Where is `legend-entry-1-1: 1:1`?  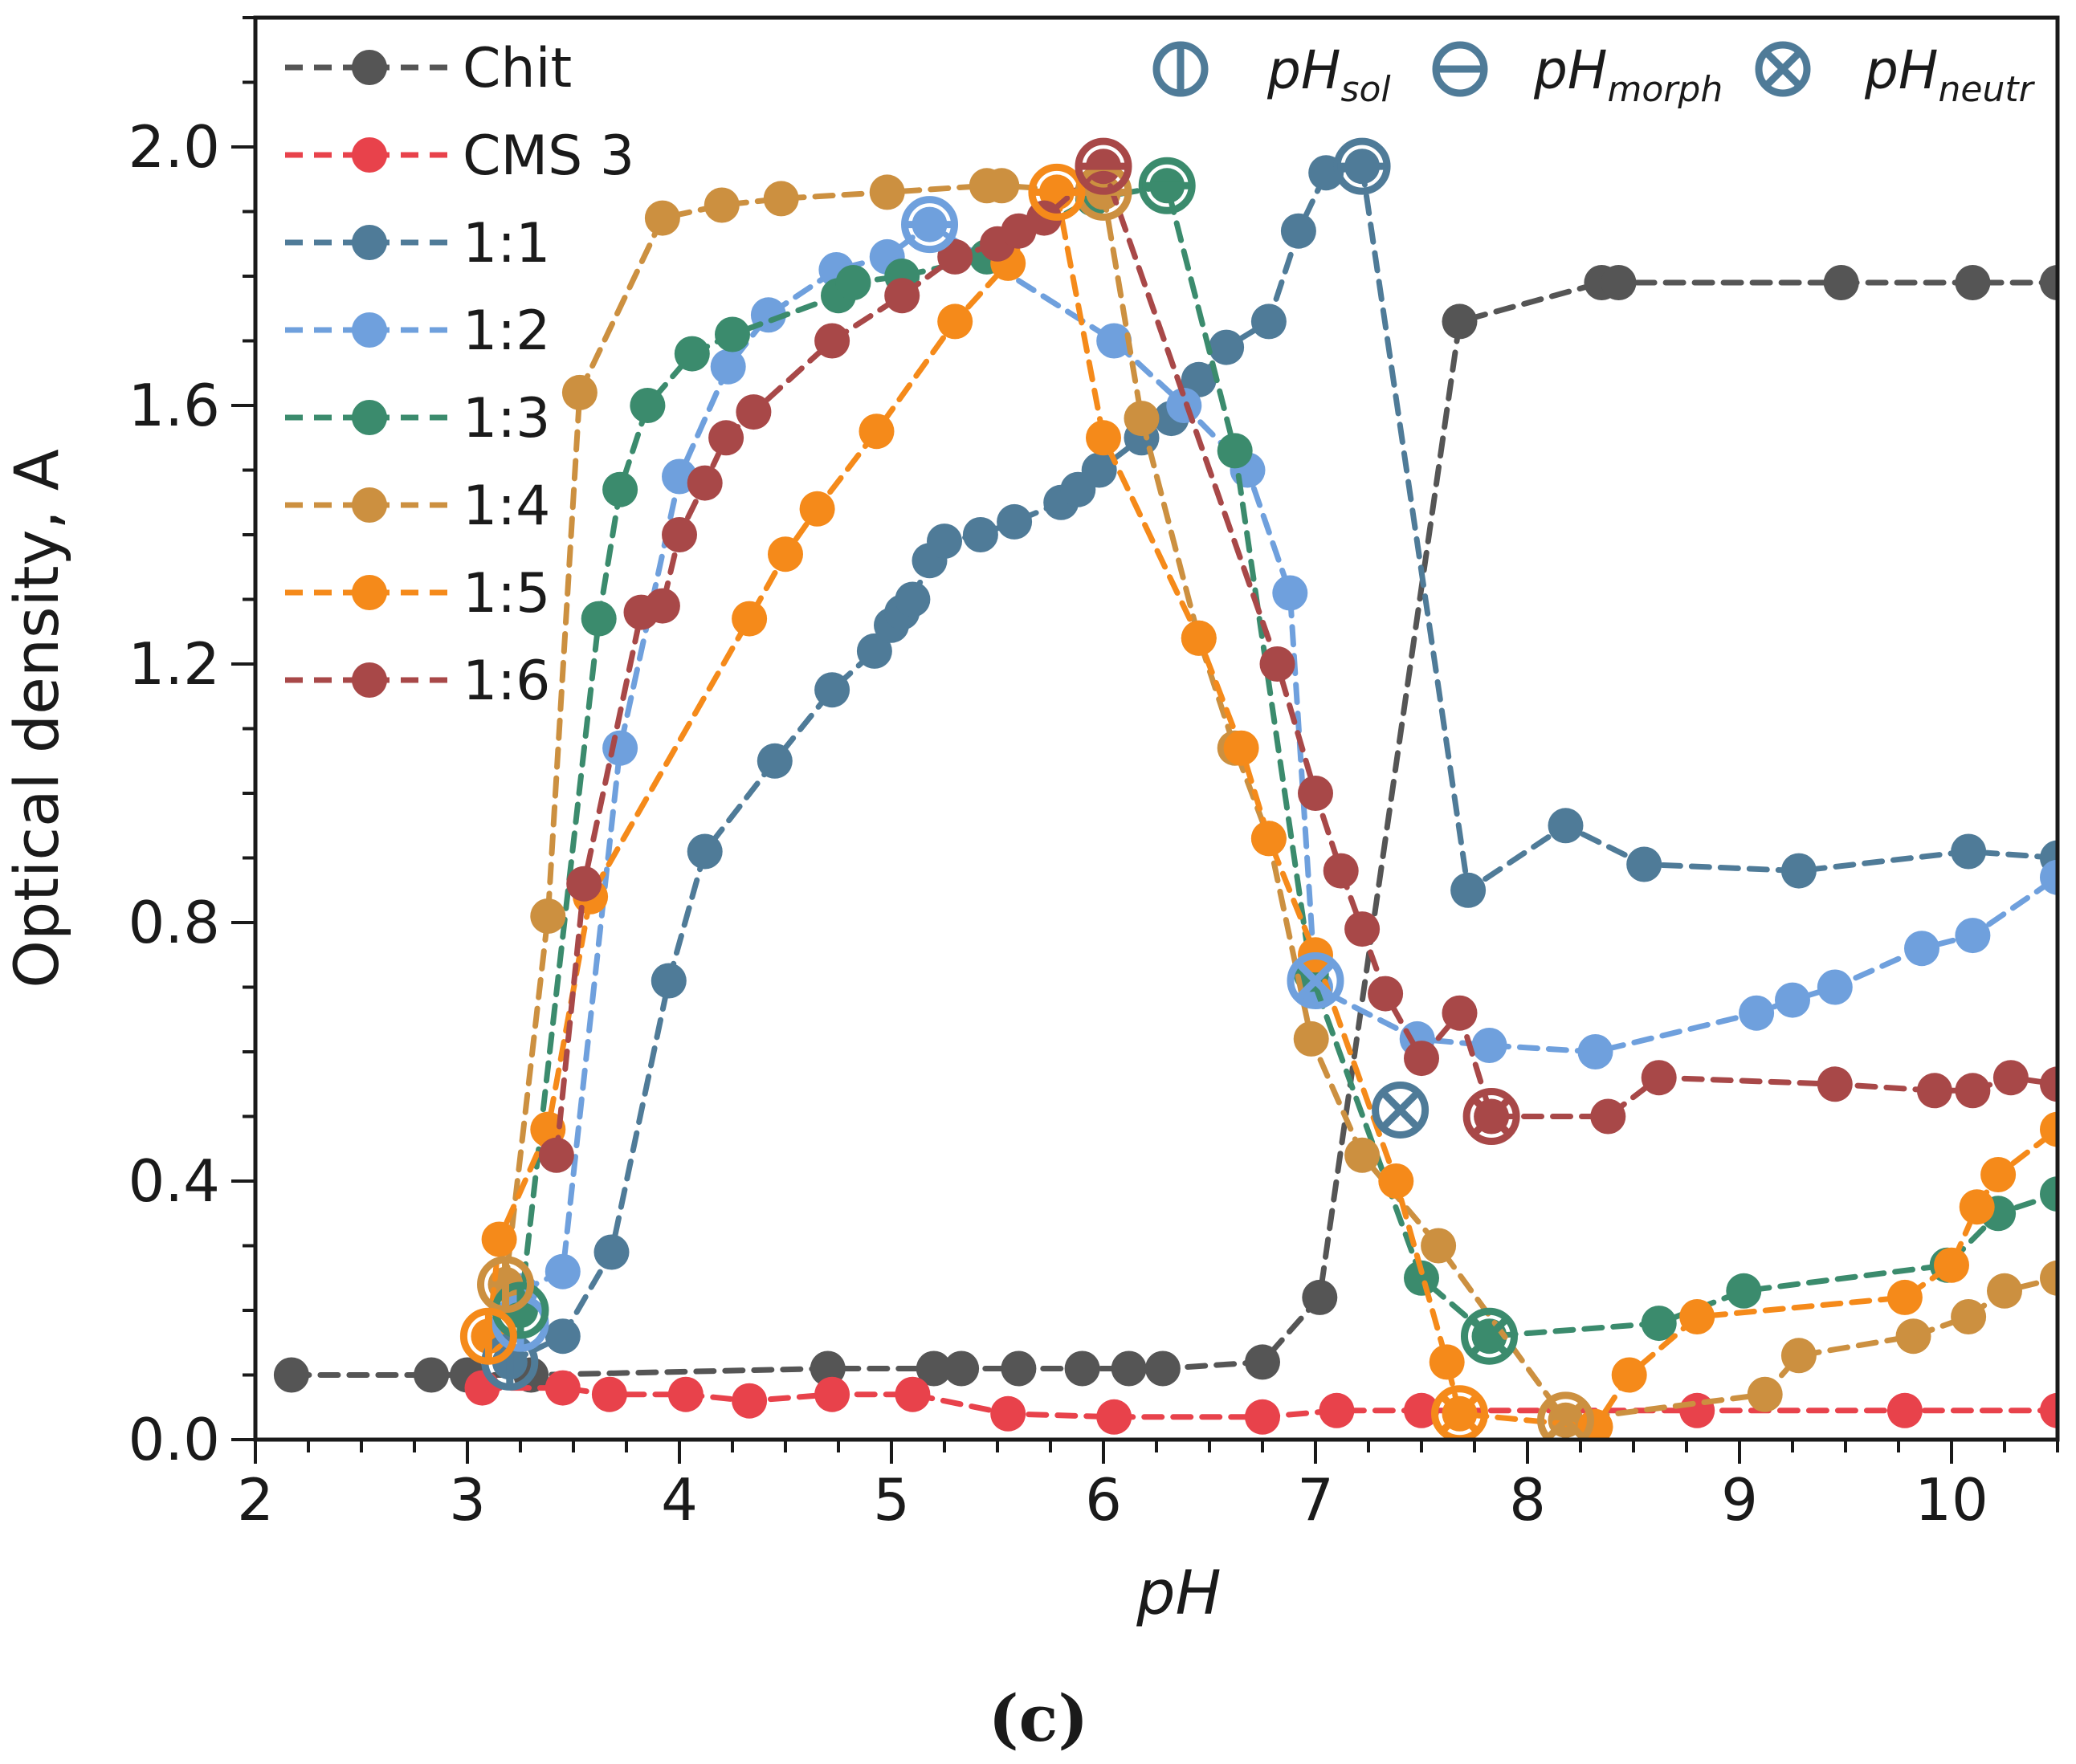
legend-entry-1-1: 1:1 is located at coordinates (417, 243).